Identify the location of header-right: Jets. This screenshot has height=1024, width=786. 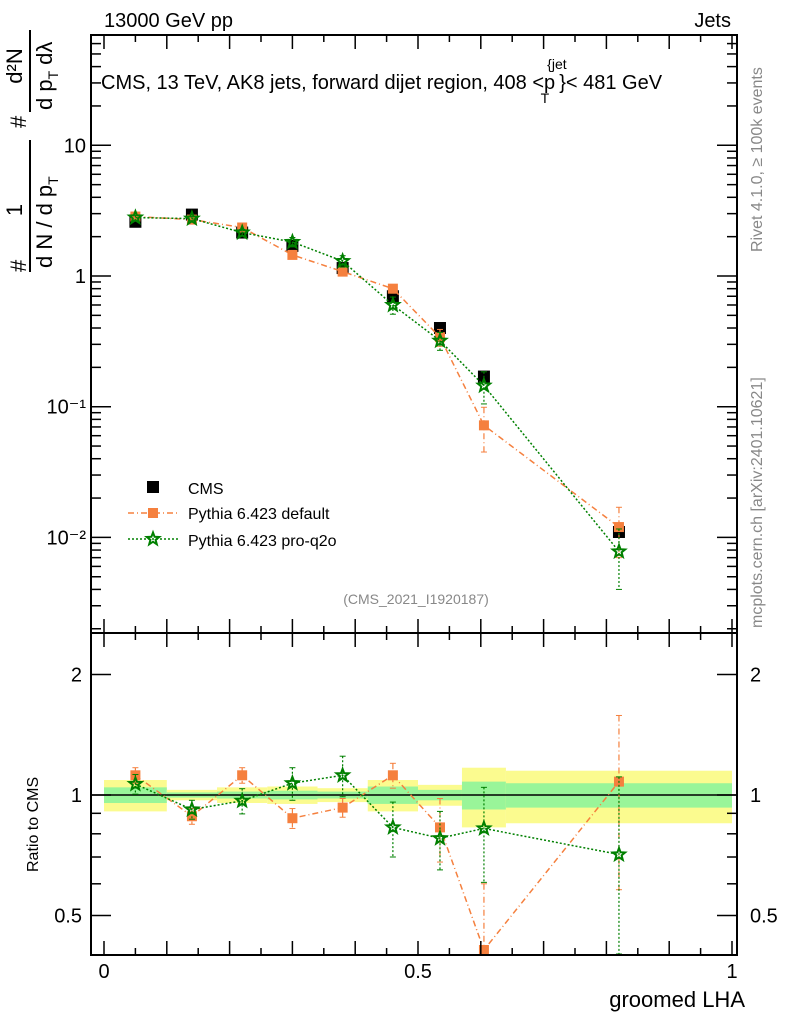
(712, 21).